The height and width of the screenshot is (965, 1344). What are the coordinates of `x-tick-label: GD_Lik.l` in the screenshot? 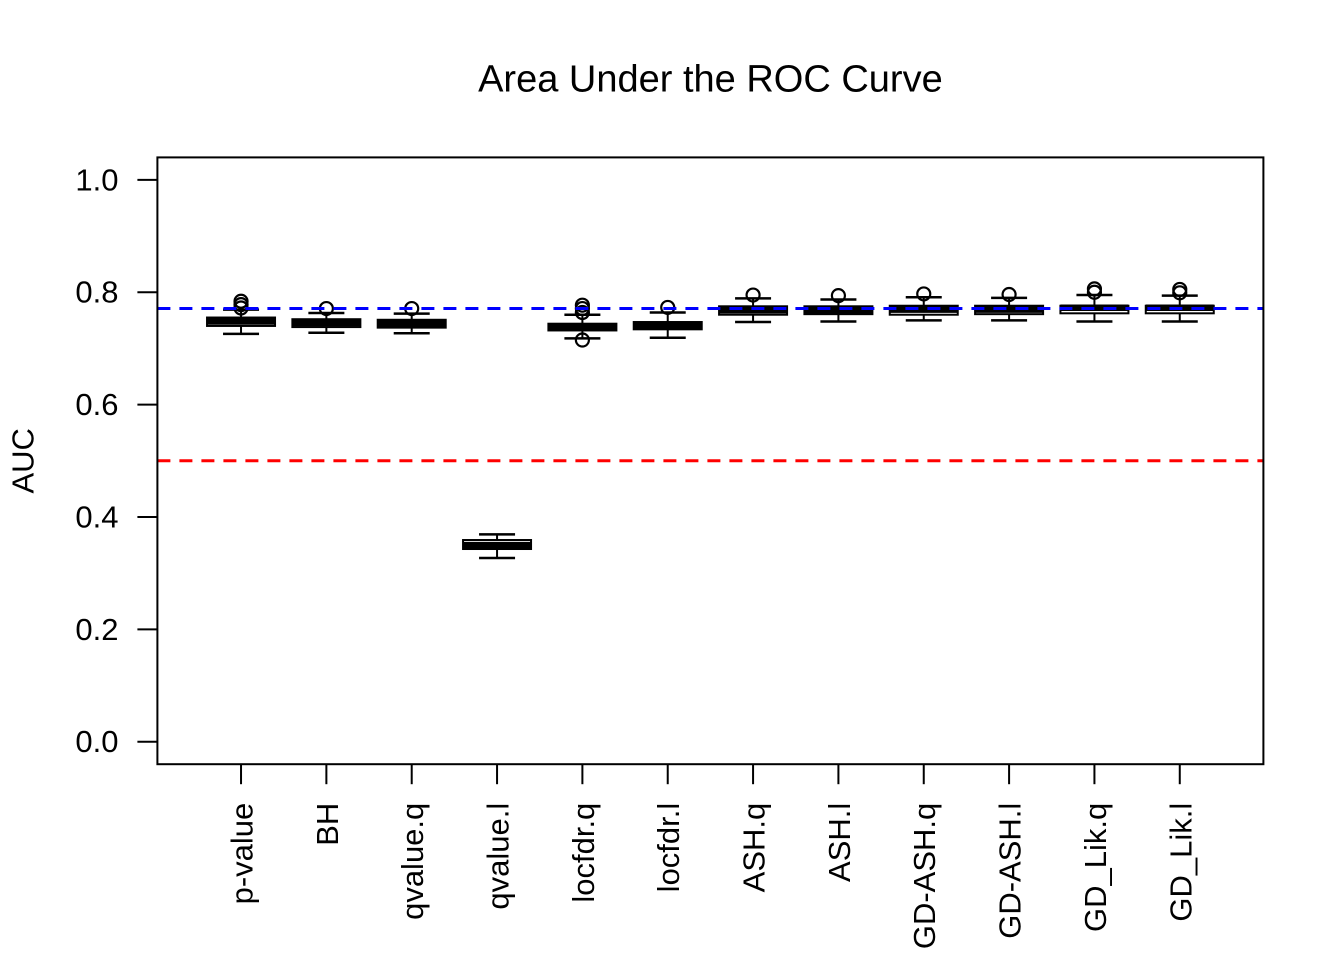 It's located at (1180, 862).